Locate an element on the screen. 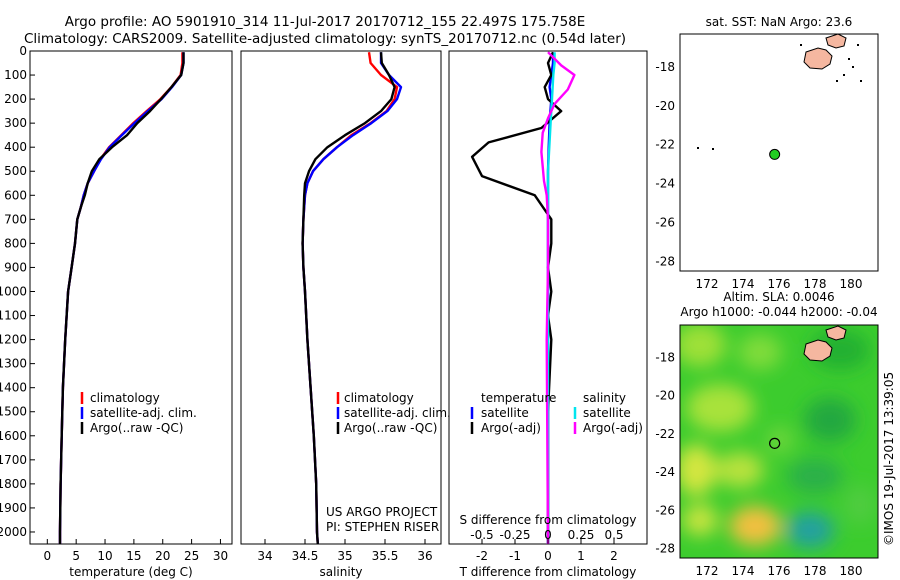 The image size is (900, 580). salinity-tick-label: 36 is located at coordinates (424, 556).